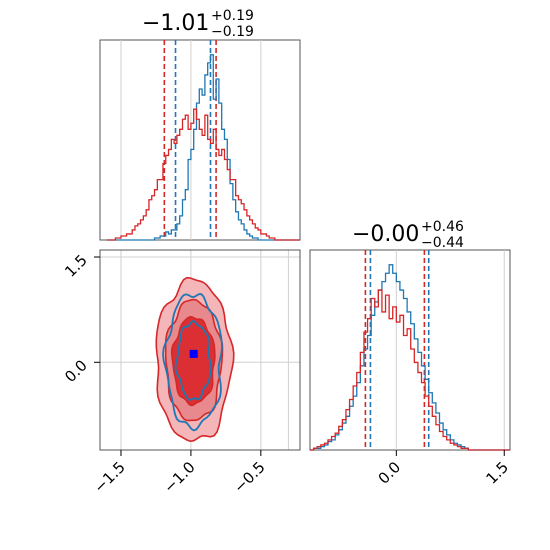 The image size is (550, 550). Describe the element at coordinates (232, 32) in the screenshot. I see `marginal-1-title-minus: −0.19` at that location.